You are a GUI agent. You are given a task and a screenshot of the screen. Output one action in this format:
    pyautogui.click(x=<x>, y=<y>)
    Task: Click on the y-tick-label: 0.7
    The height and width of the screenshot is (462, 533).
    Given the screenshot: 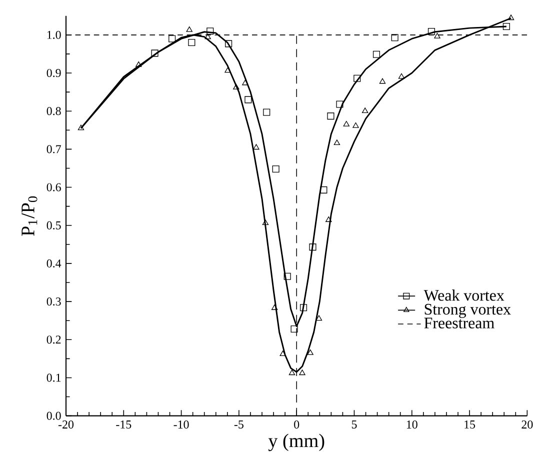 What is the action you would take?
    pyautogui.click(x=53, y=149)
    